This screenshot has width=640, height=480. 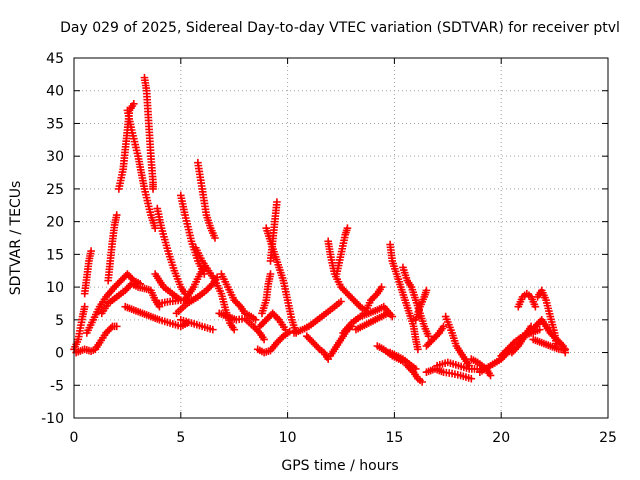 What do you see at coordinates (55, 190) in the screenshot?
I see `y-tick-label: 25` at bounding box center [55, 190].